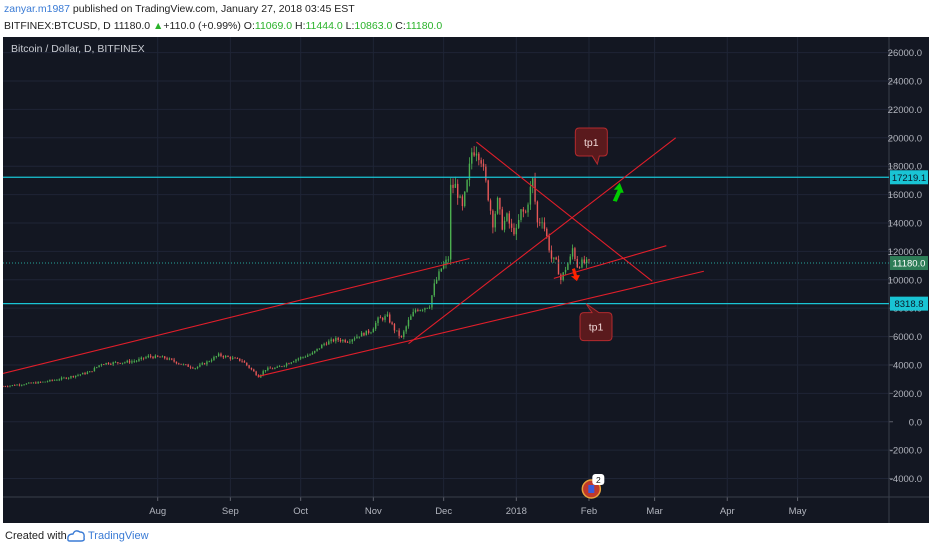 The width and height of the screenshot is (932, 550). Describe the element at coordinates (798, 511) in the screenshot. I see `x-tick-label: May` at that location.